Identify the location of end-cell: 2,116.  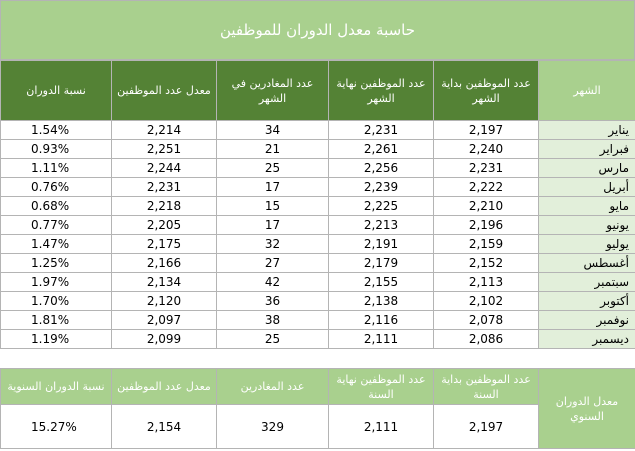
(381, 320).